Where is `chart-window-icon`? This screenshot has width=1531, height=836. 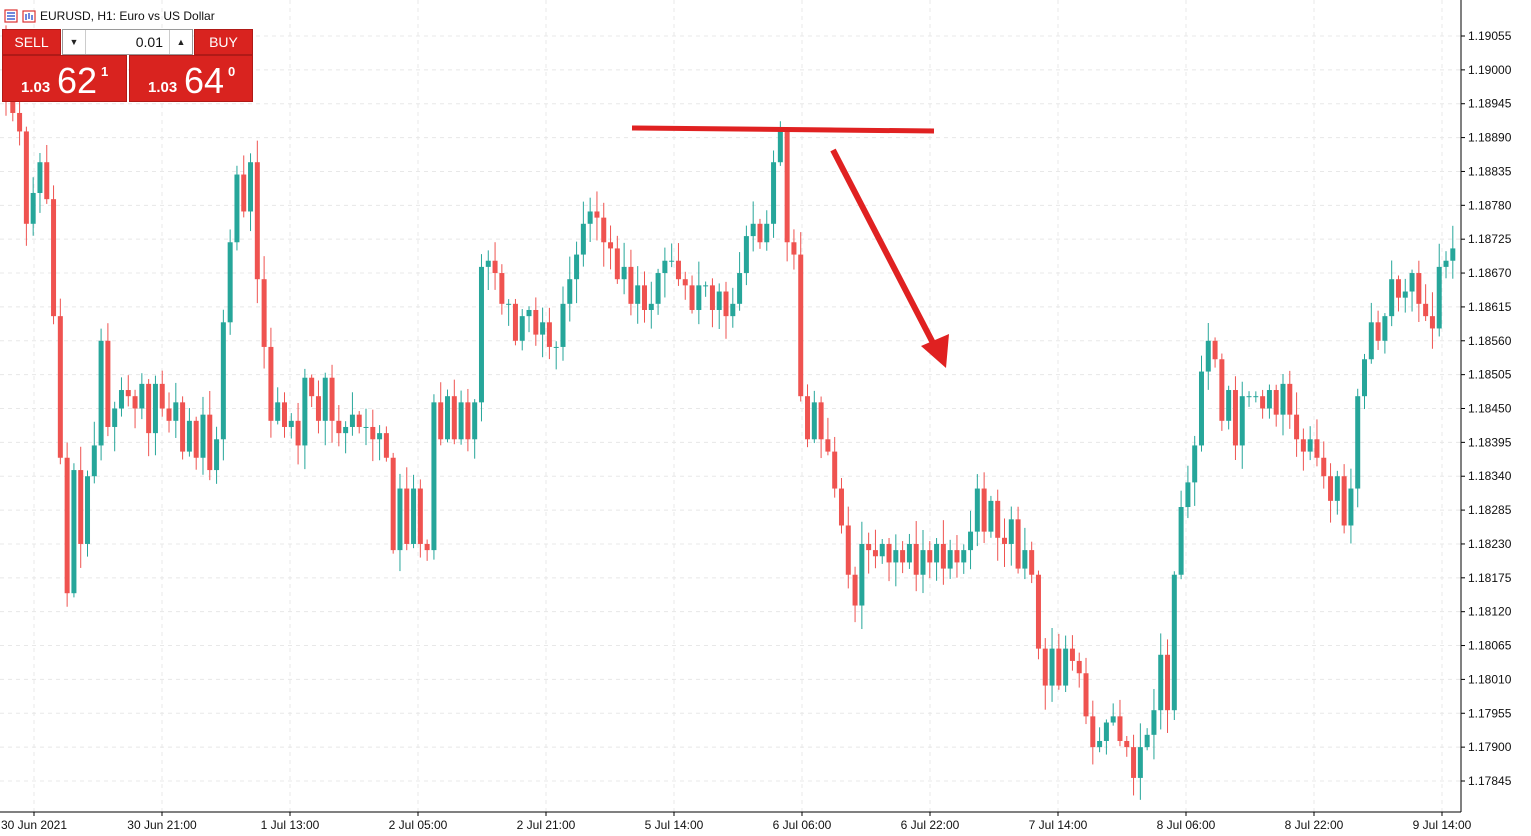
chart-window-icon is located at coordinates (29, 16).